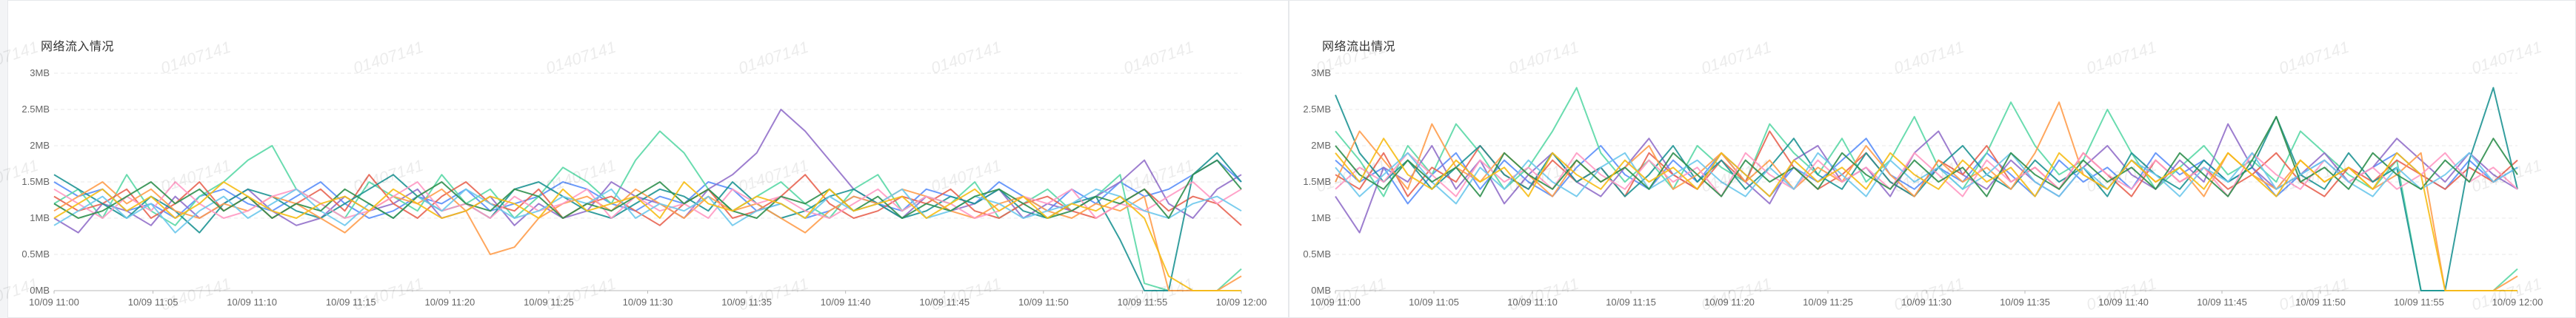  I want to click on network-out-title: 网络流出情况, so click(1359, 47).